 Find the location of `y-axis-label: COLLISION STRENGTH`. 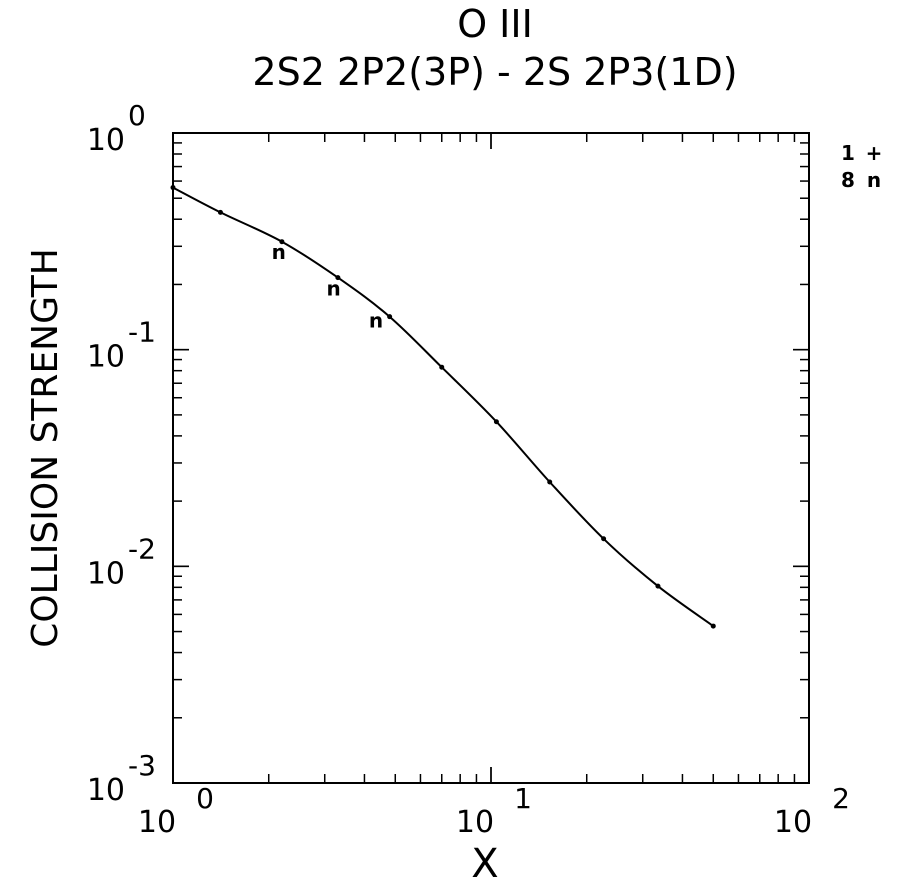

y-axis-label: COLLISION STRENGTH is located at coordinates (45, 448).